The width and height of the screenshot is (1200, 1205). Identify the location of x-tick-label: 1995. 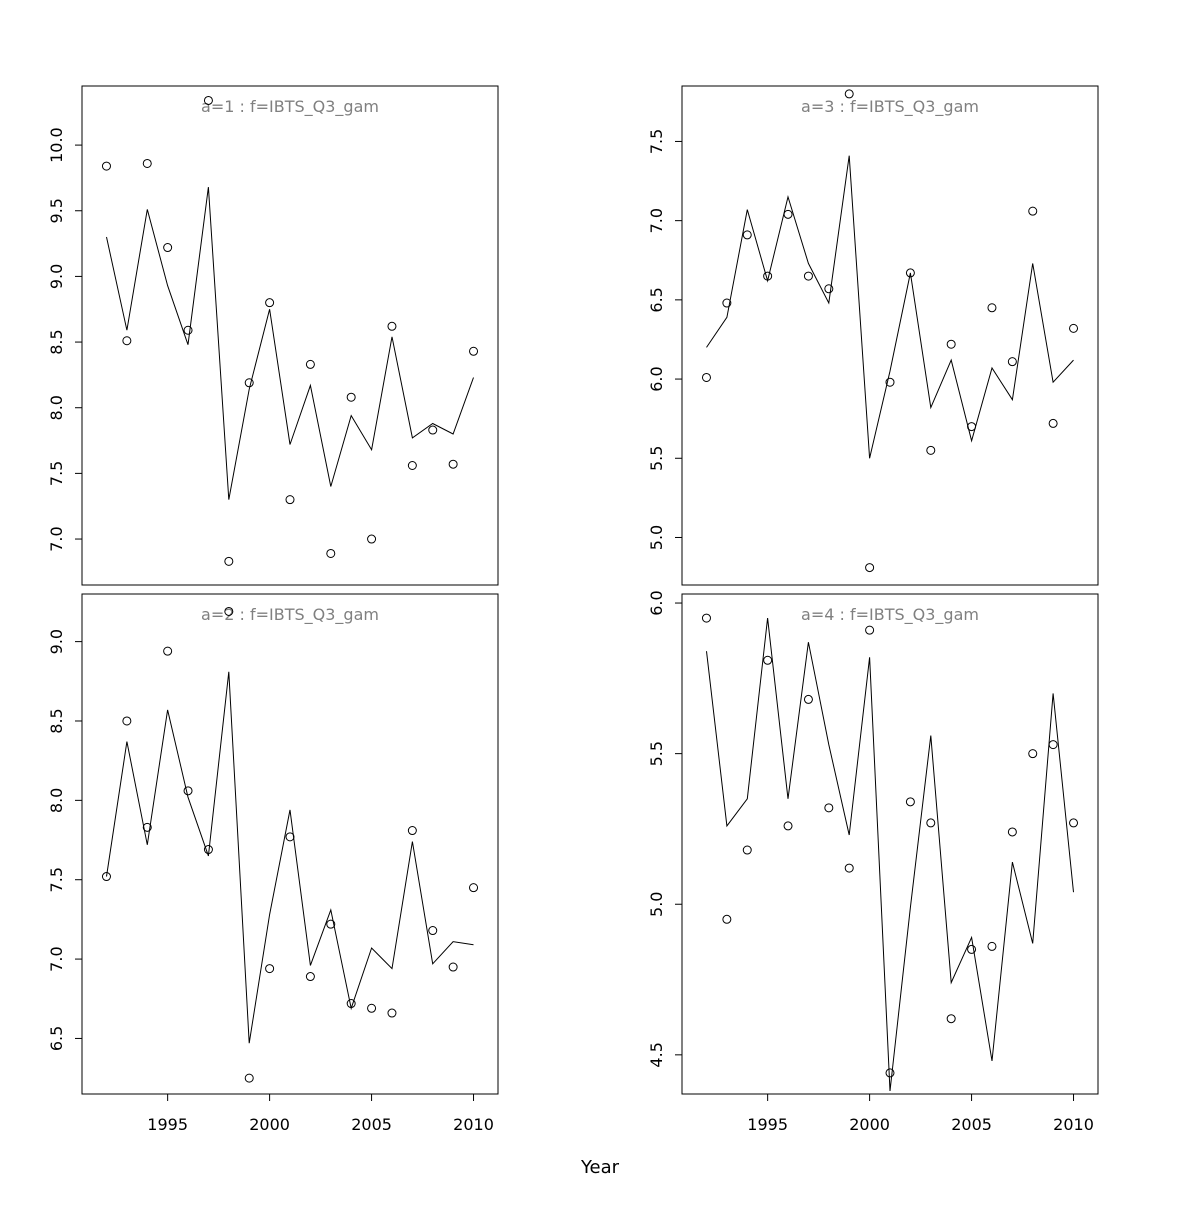
(167, 1124).